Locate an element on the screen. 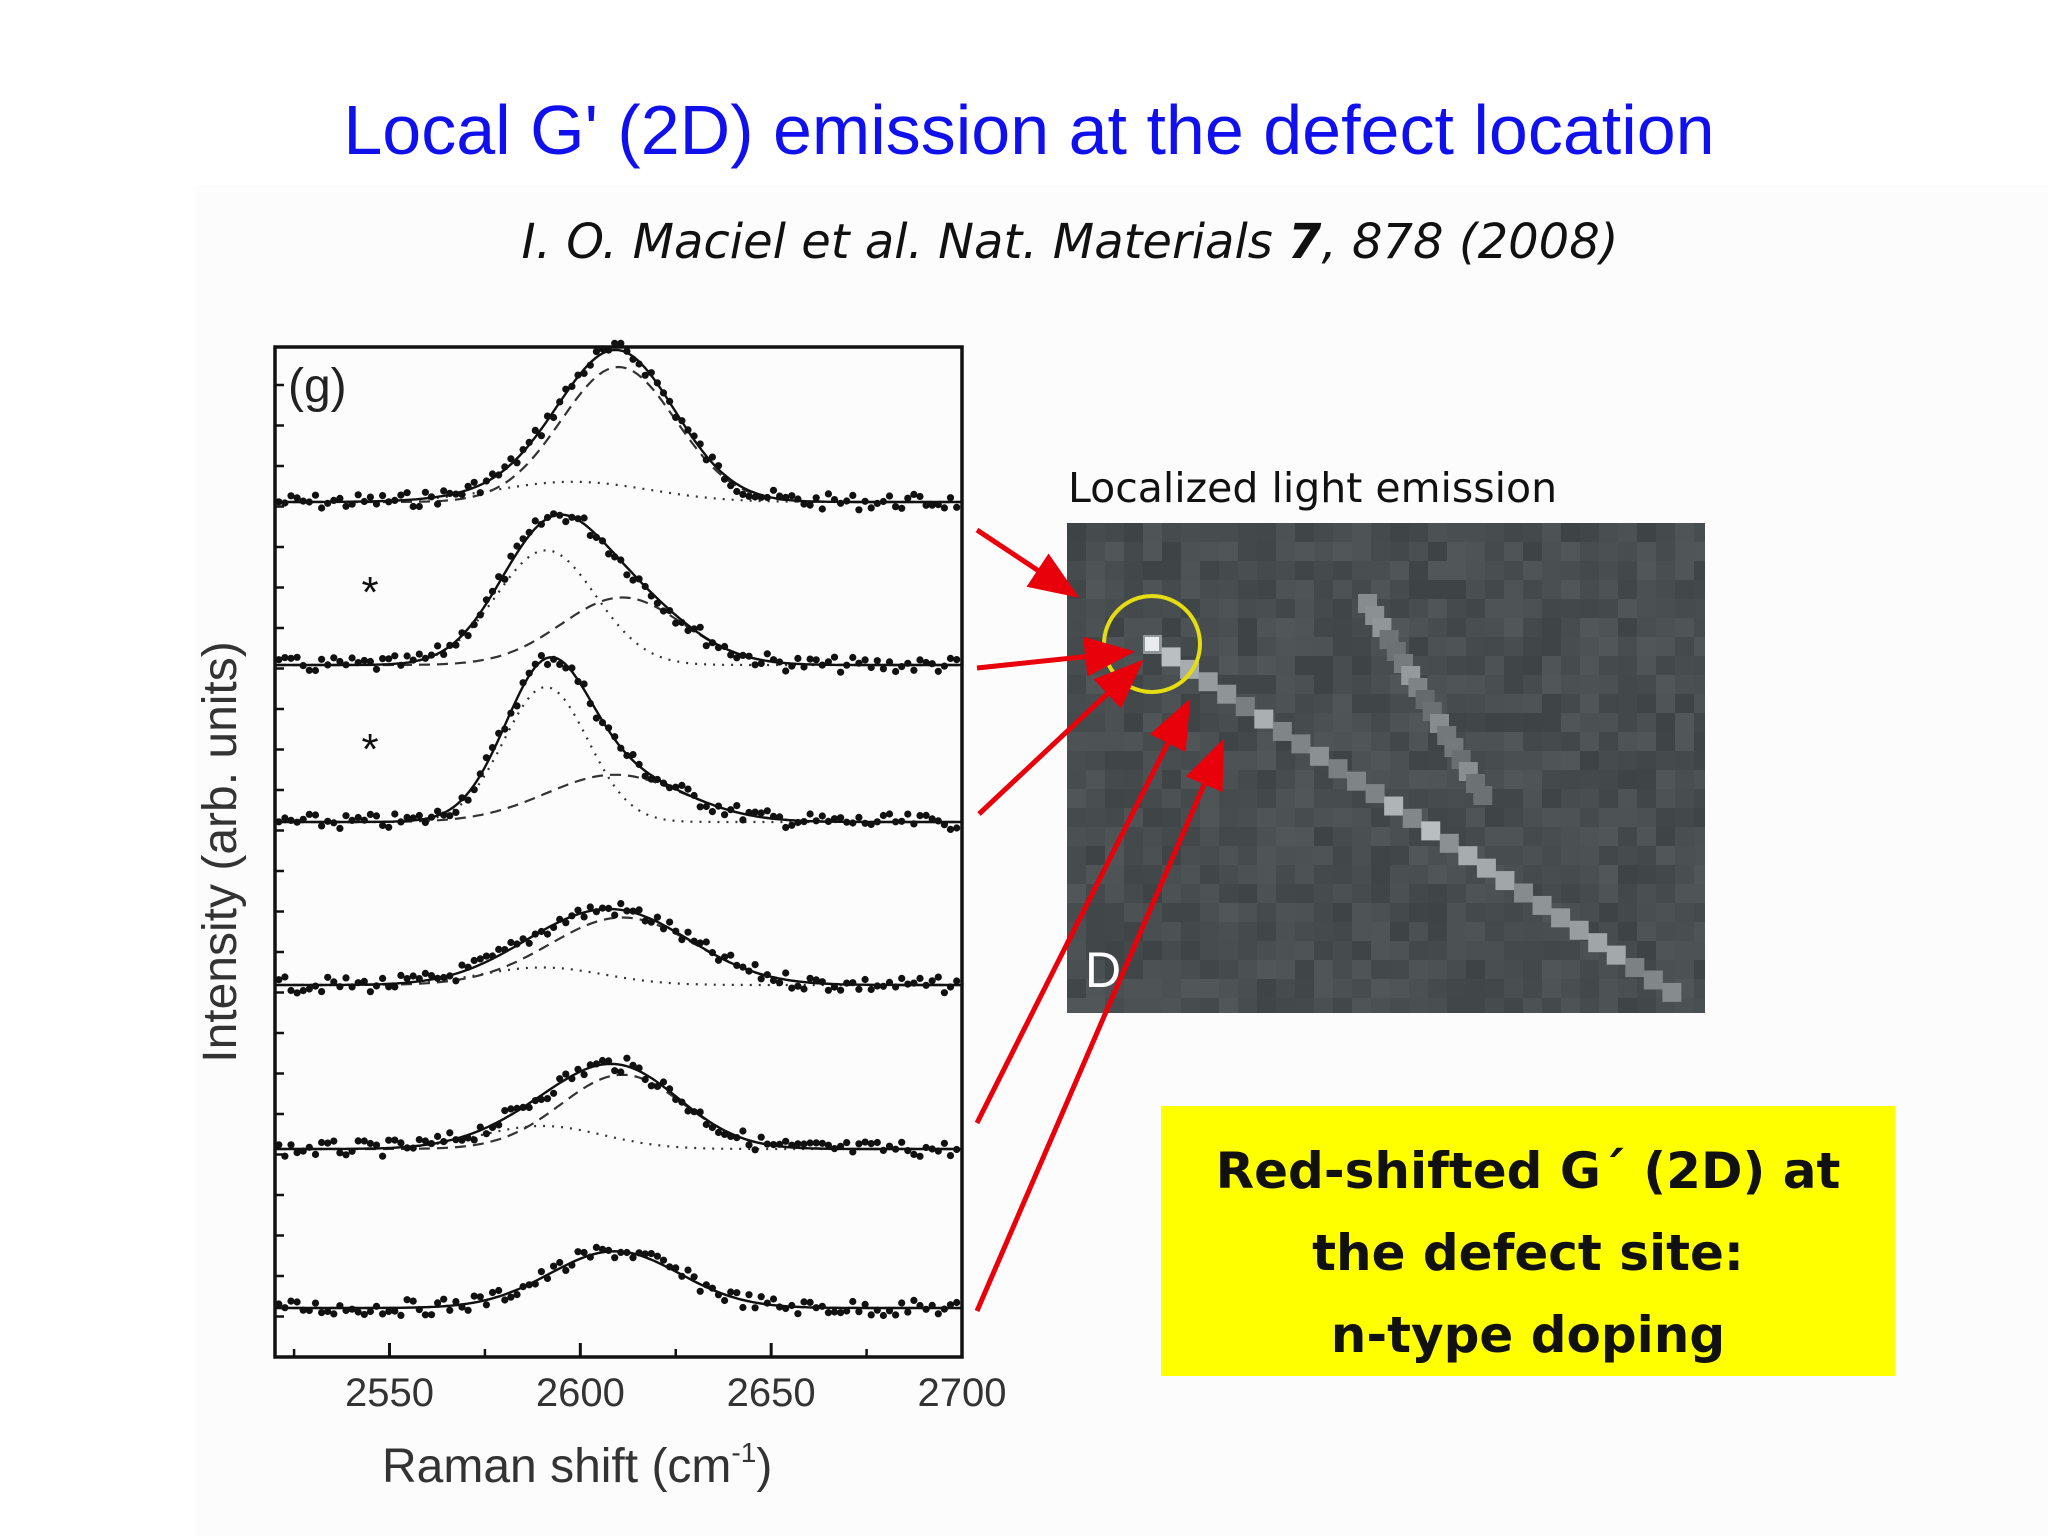  x-tick-label-2700: 2700 is located at coordinates (962, 1393).